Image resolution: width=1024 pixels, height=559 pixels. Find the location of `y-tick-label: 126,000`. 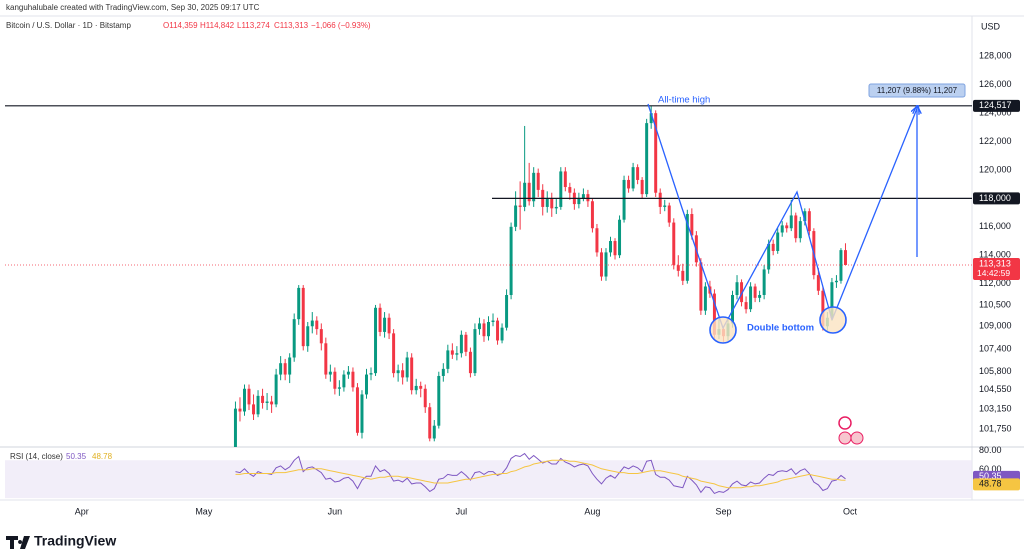

y-tick-label: 126,000 is located at coordinates (995, 84).